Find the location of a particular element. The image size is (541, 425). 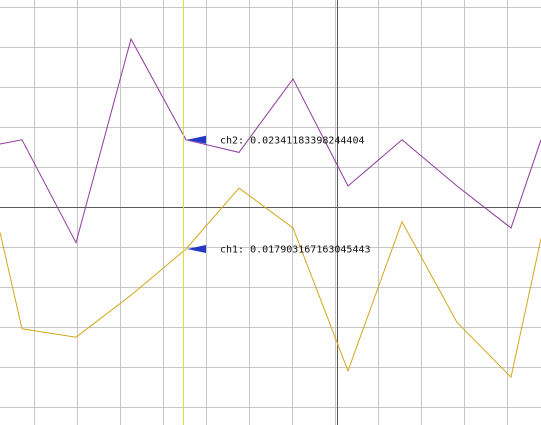

marker-arrow-ch2 is located at coordinates (196, 139).